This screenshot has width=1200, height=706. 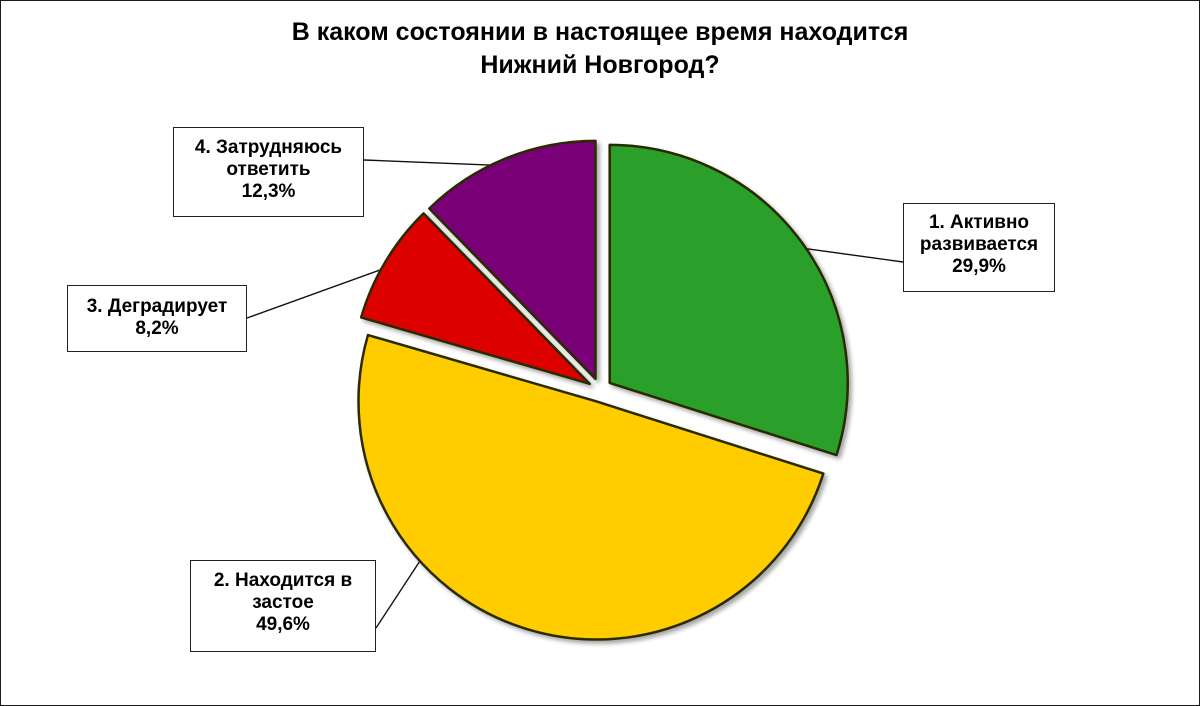 What do you see at coordinates (600, 65) in the screenshot?
I see `chart-title-line-2: Нижний Новгород?` at bounding box center [600, 65].